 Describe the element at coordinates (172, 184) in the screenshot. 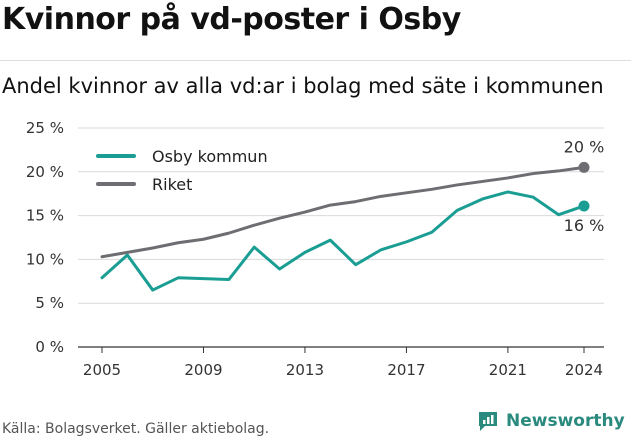

I see `legend-label-riket: Riket` at that location.